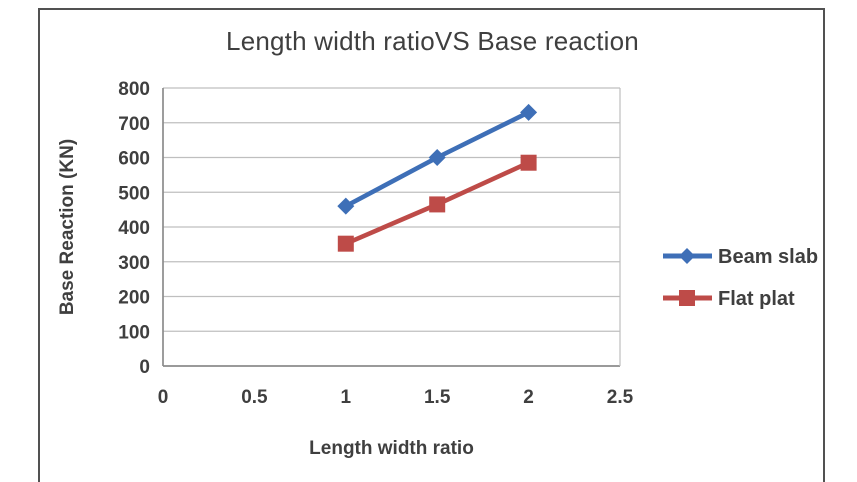  Describe the element at coordinates (528, 397) in the screenshot. I see `x-tick-label-2: 2` at that location.